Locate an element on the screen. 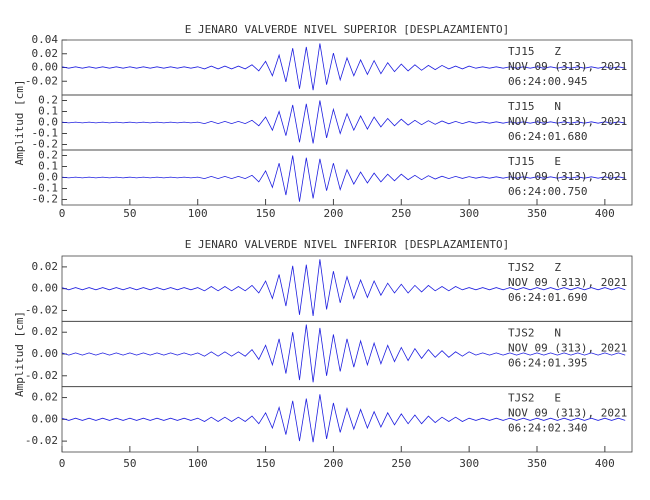 The image size is (650, 500). station-label: TJ15 N is located at coordinates (534, 106).